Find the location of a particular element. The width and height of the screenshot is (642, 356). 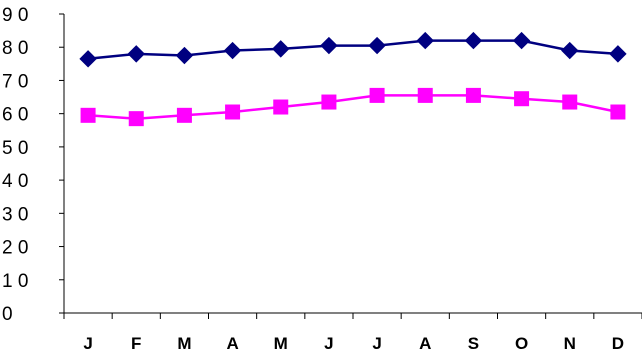

y-tick-label: 9 0 is located at coordinates (15, 15).